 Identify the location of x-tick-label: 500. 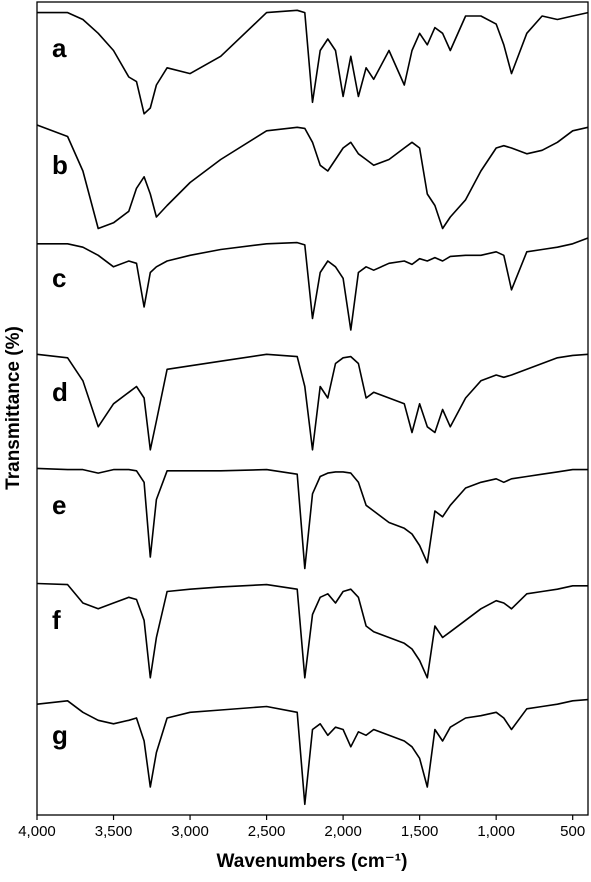
(572, 831).